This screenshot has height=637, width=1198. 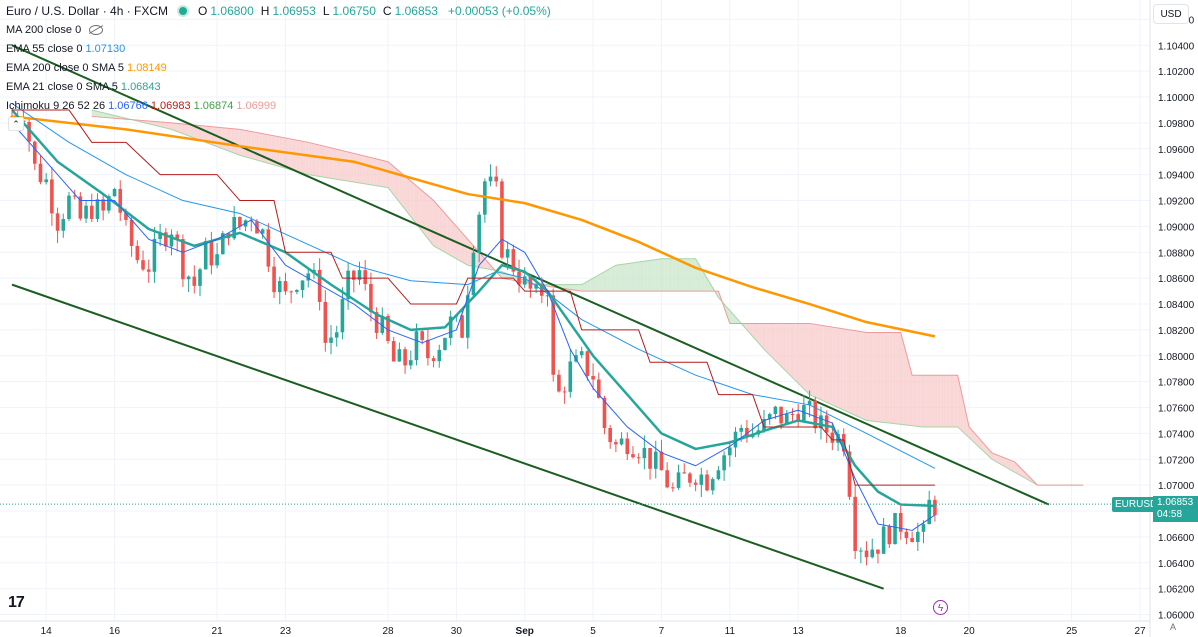 What do you see at coordinates (593, 631) in the screenshot?
I see `time-axis: 14 16 21 23 28 30 Sep 5 7 11 13 18 20 25 27` at bounding box center [593, 631].